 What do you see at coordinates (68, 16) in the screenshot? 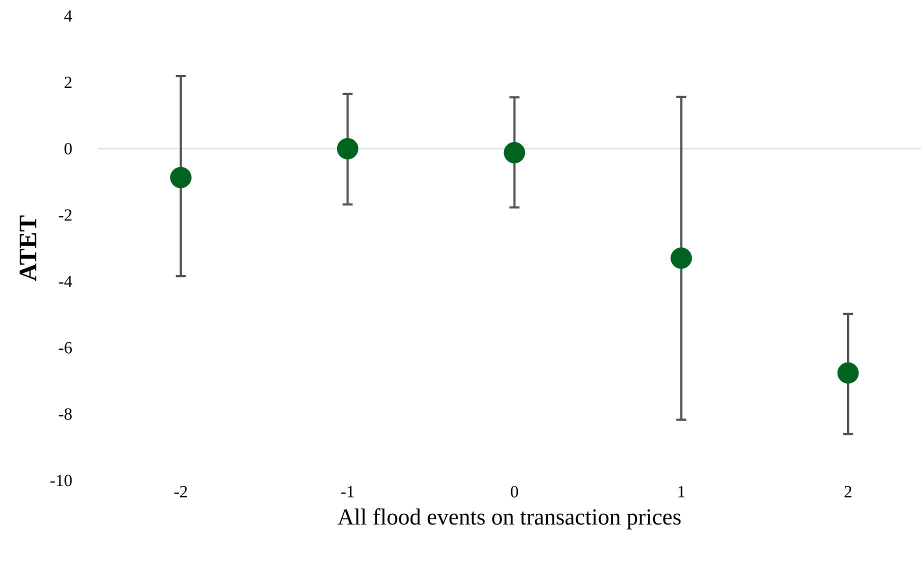
I see `y-tick-label: 4` at bounding box center [68, 16].